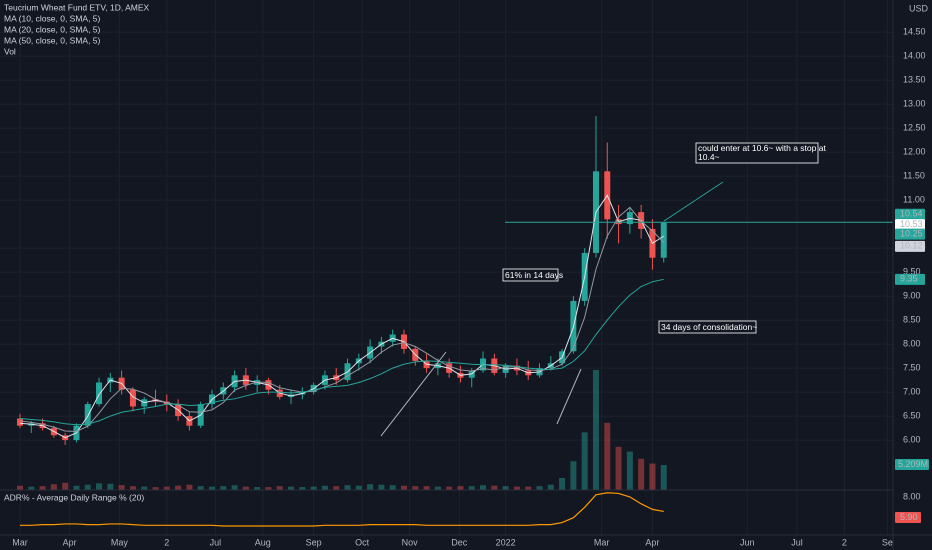 The image size is (932, 550). I want to click on x-tick-label: May, so click(120, 542).